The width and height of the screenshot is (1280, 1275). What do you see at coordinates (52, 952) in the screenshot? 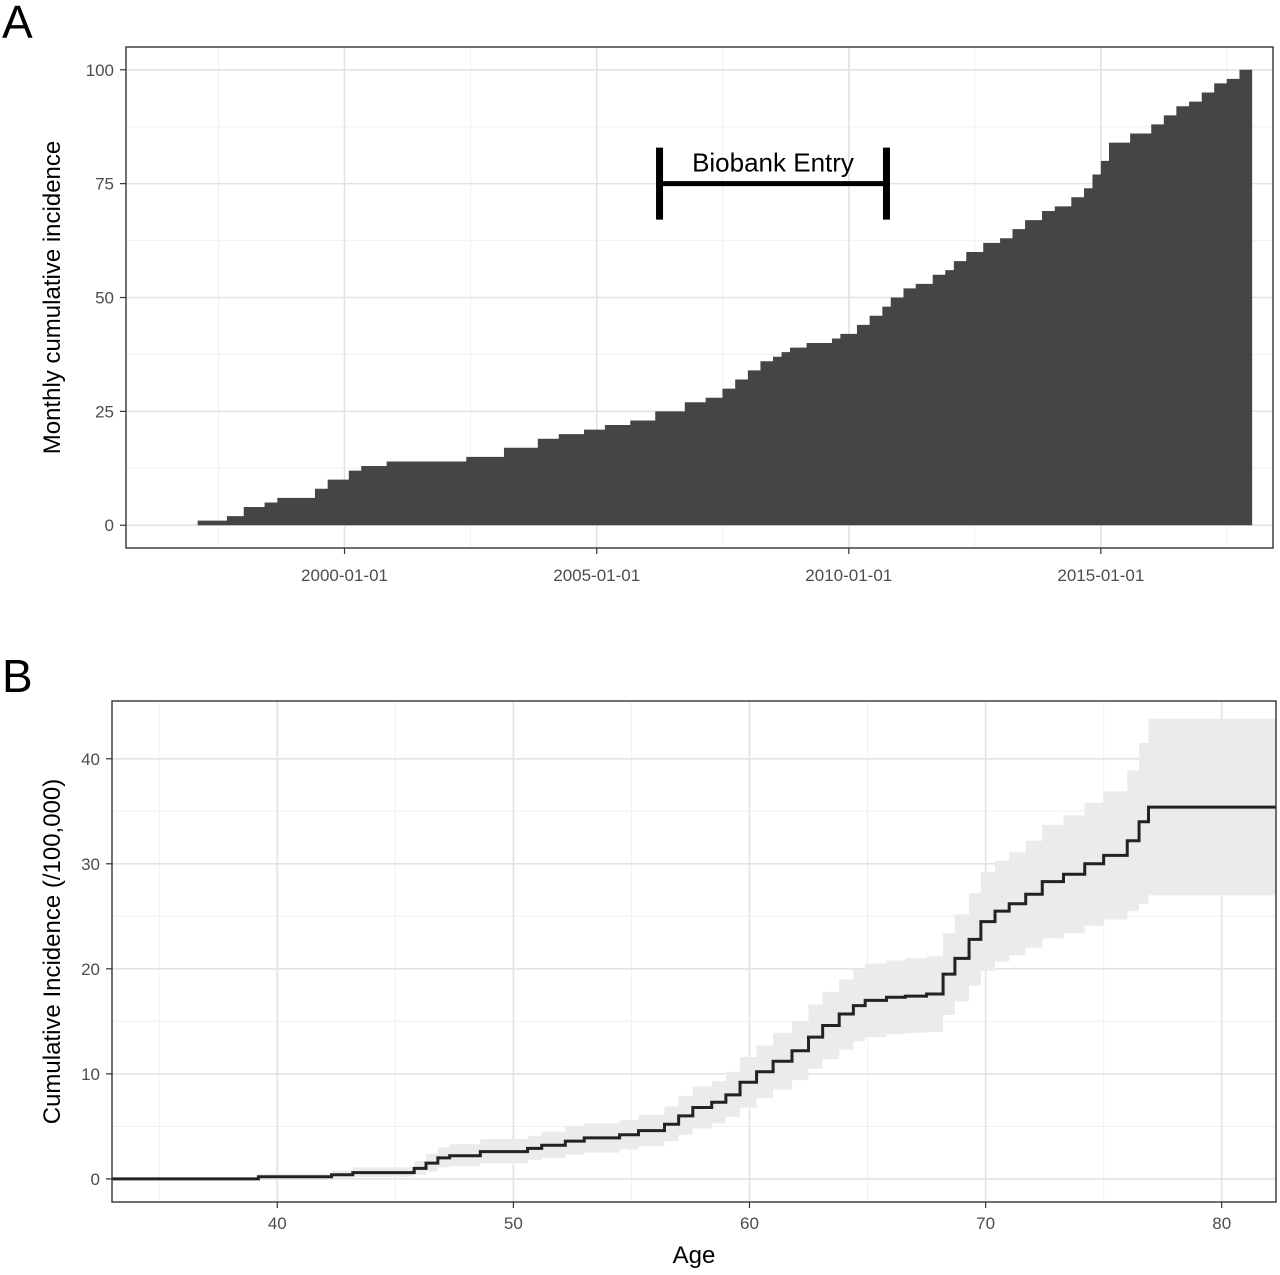
I see `panel-b-y-axis-title: Cumulative Incidence (/100,000)` at bounding box center [52, 952].